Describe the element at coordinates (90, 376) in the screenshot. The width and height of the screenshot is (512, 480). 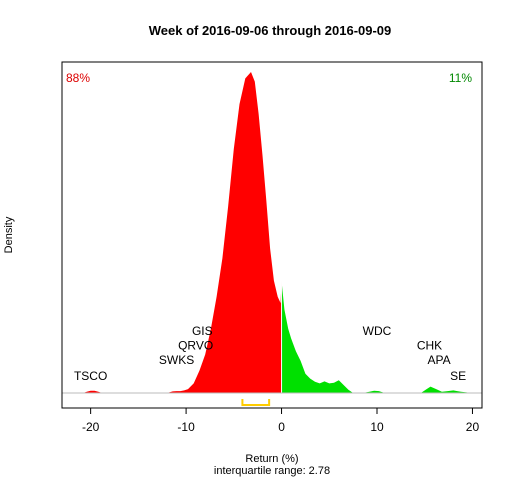
I see `annotation-tsco: TSCO` at that location.